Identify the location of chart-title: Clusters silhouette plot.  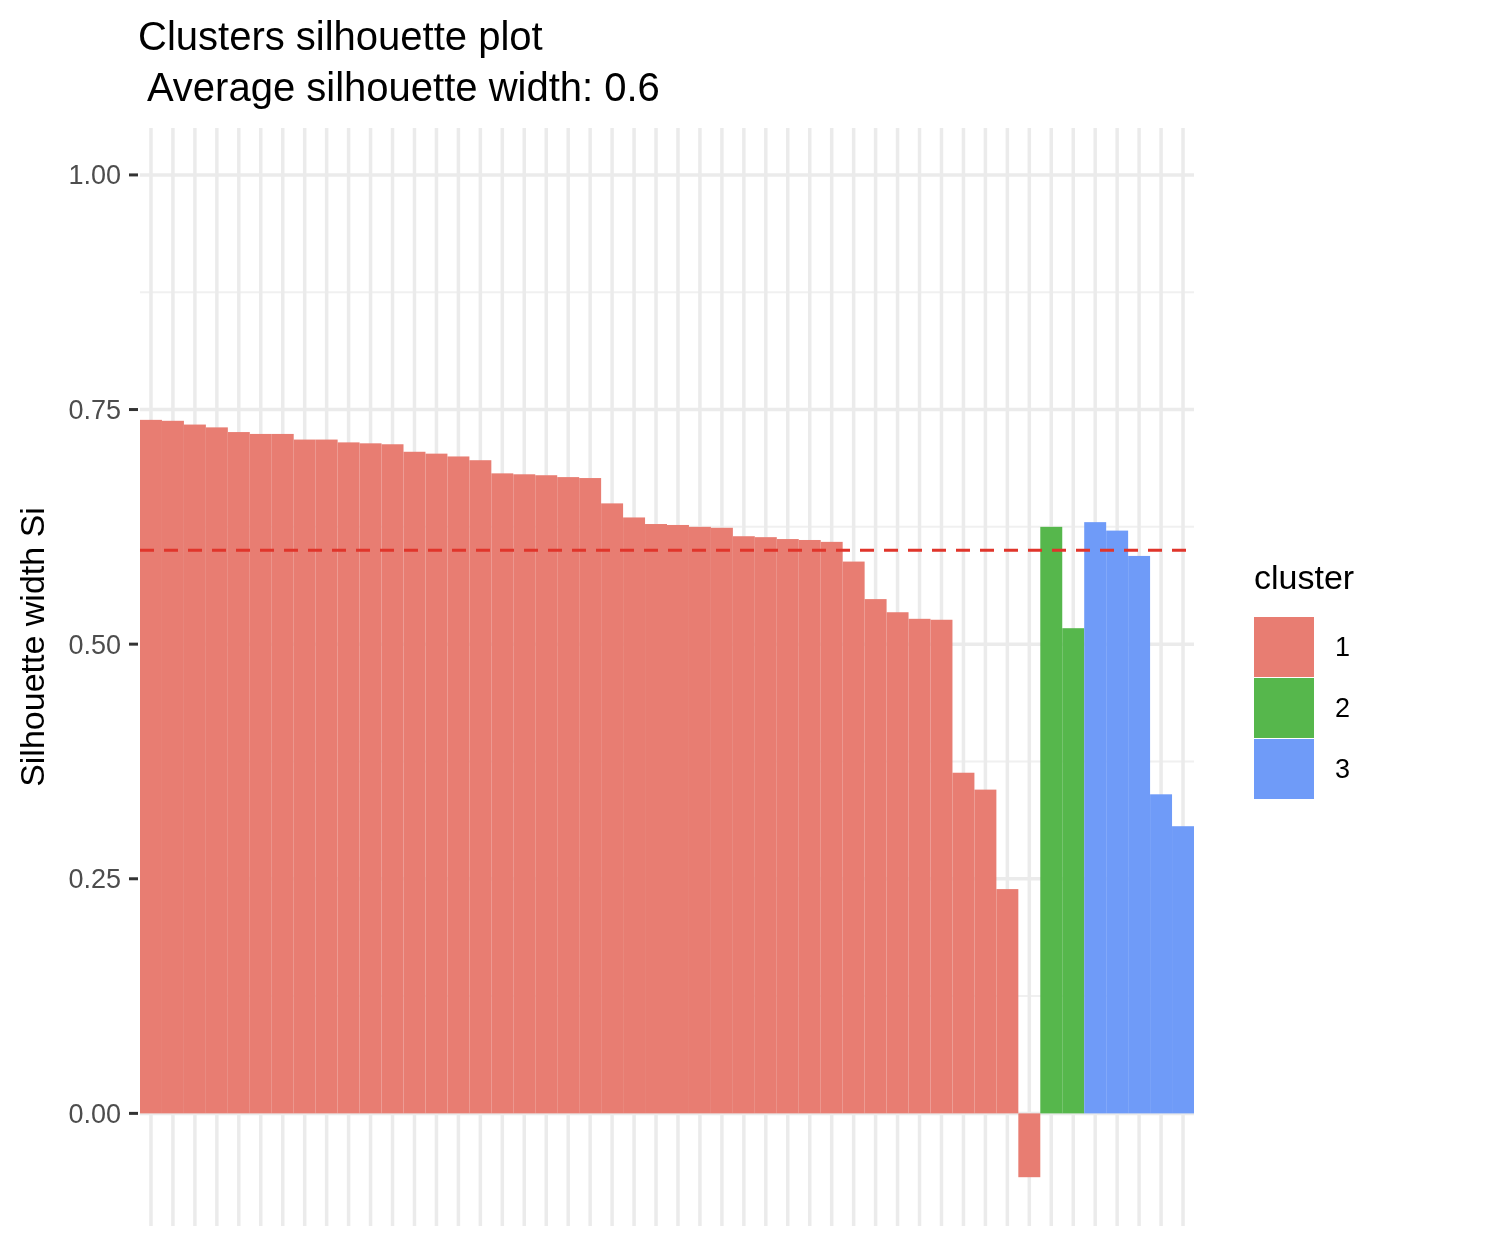
(340, 36).